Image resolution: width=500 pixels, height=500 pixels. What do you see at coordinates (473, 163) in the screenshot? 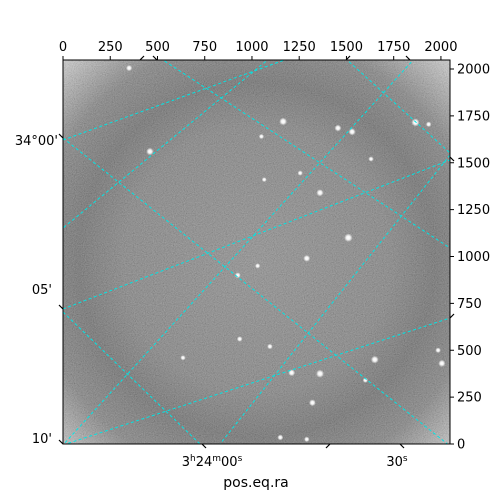
I see `right-tick-label: 1500` at bounding box center [473, 163].